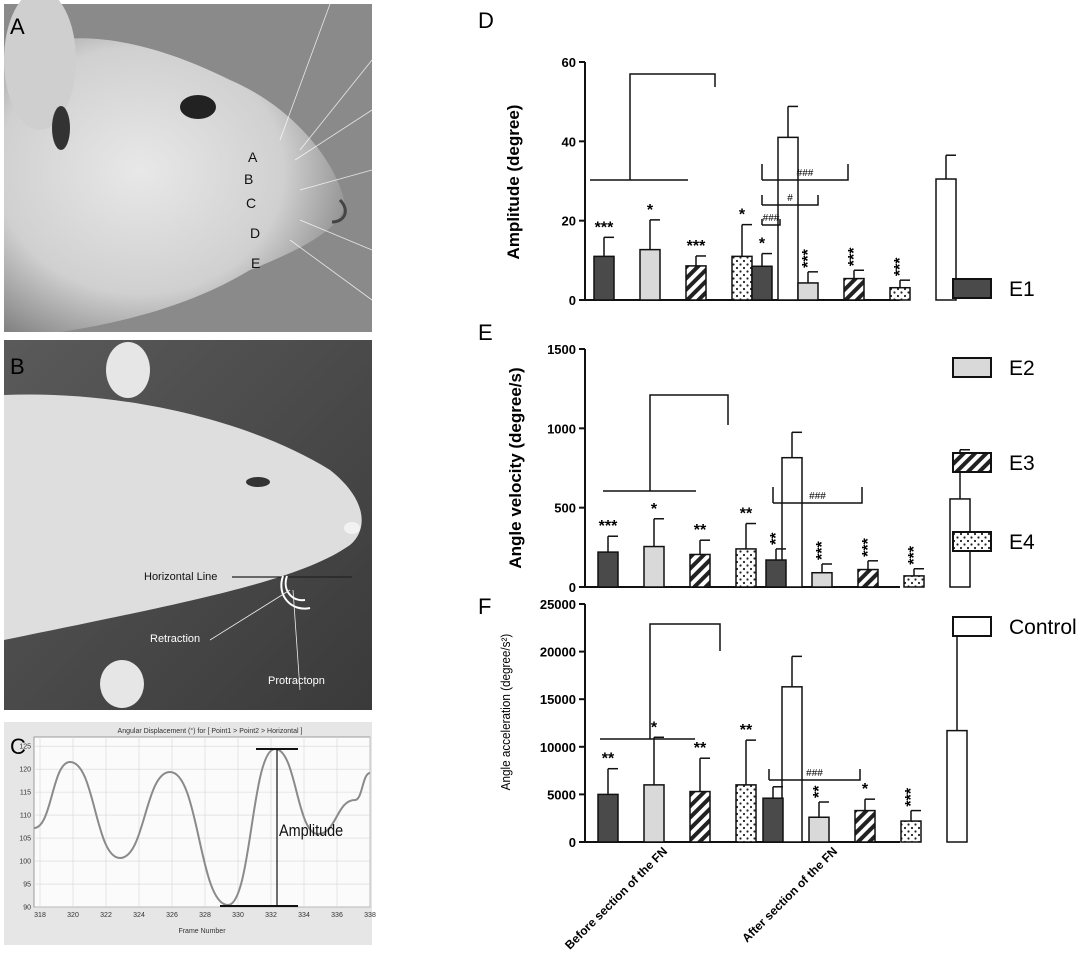  I want to click on trace-y-tick: 110, so click(25, 816).